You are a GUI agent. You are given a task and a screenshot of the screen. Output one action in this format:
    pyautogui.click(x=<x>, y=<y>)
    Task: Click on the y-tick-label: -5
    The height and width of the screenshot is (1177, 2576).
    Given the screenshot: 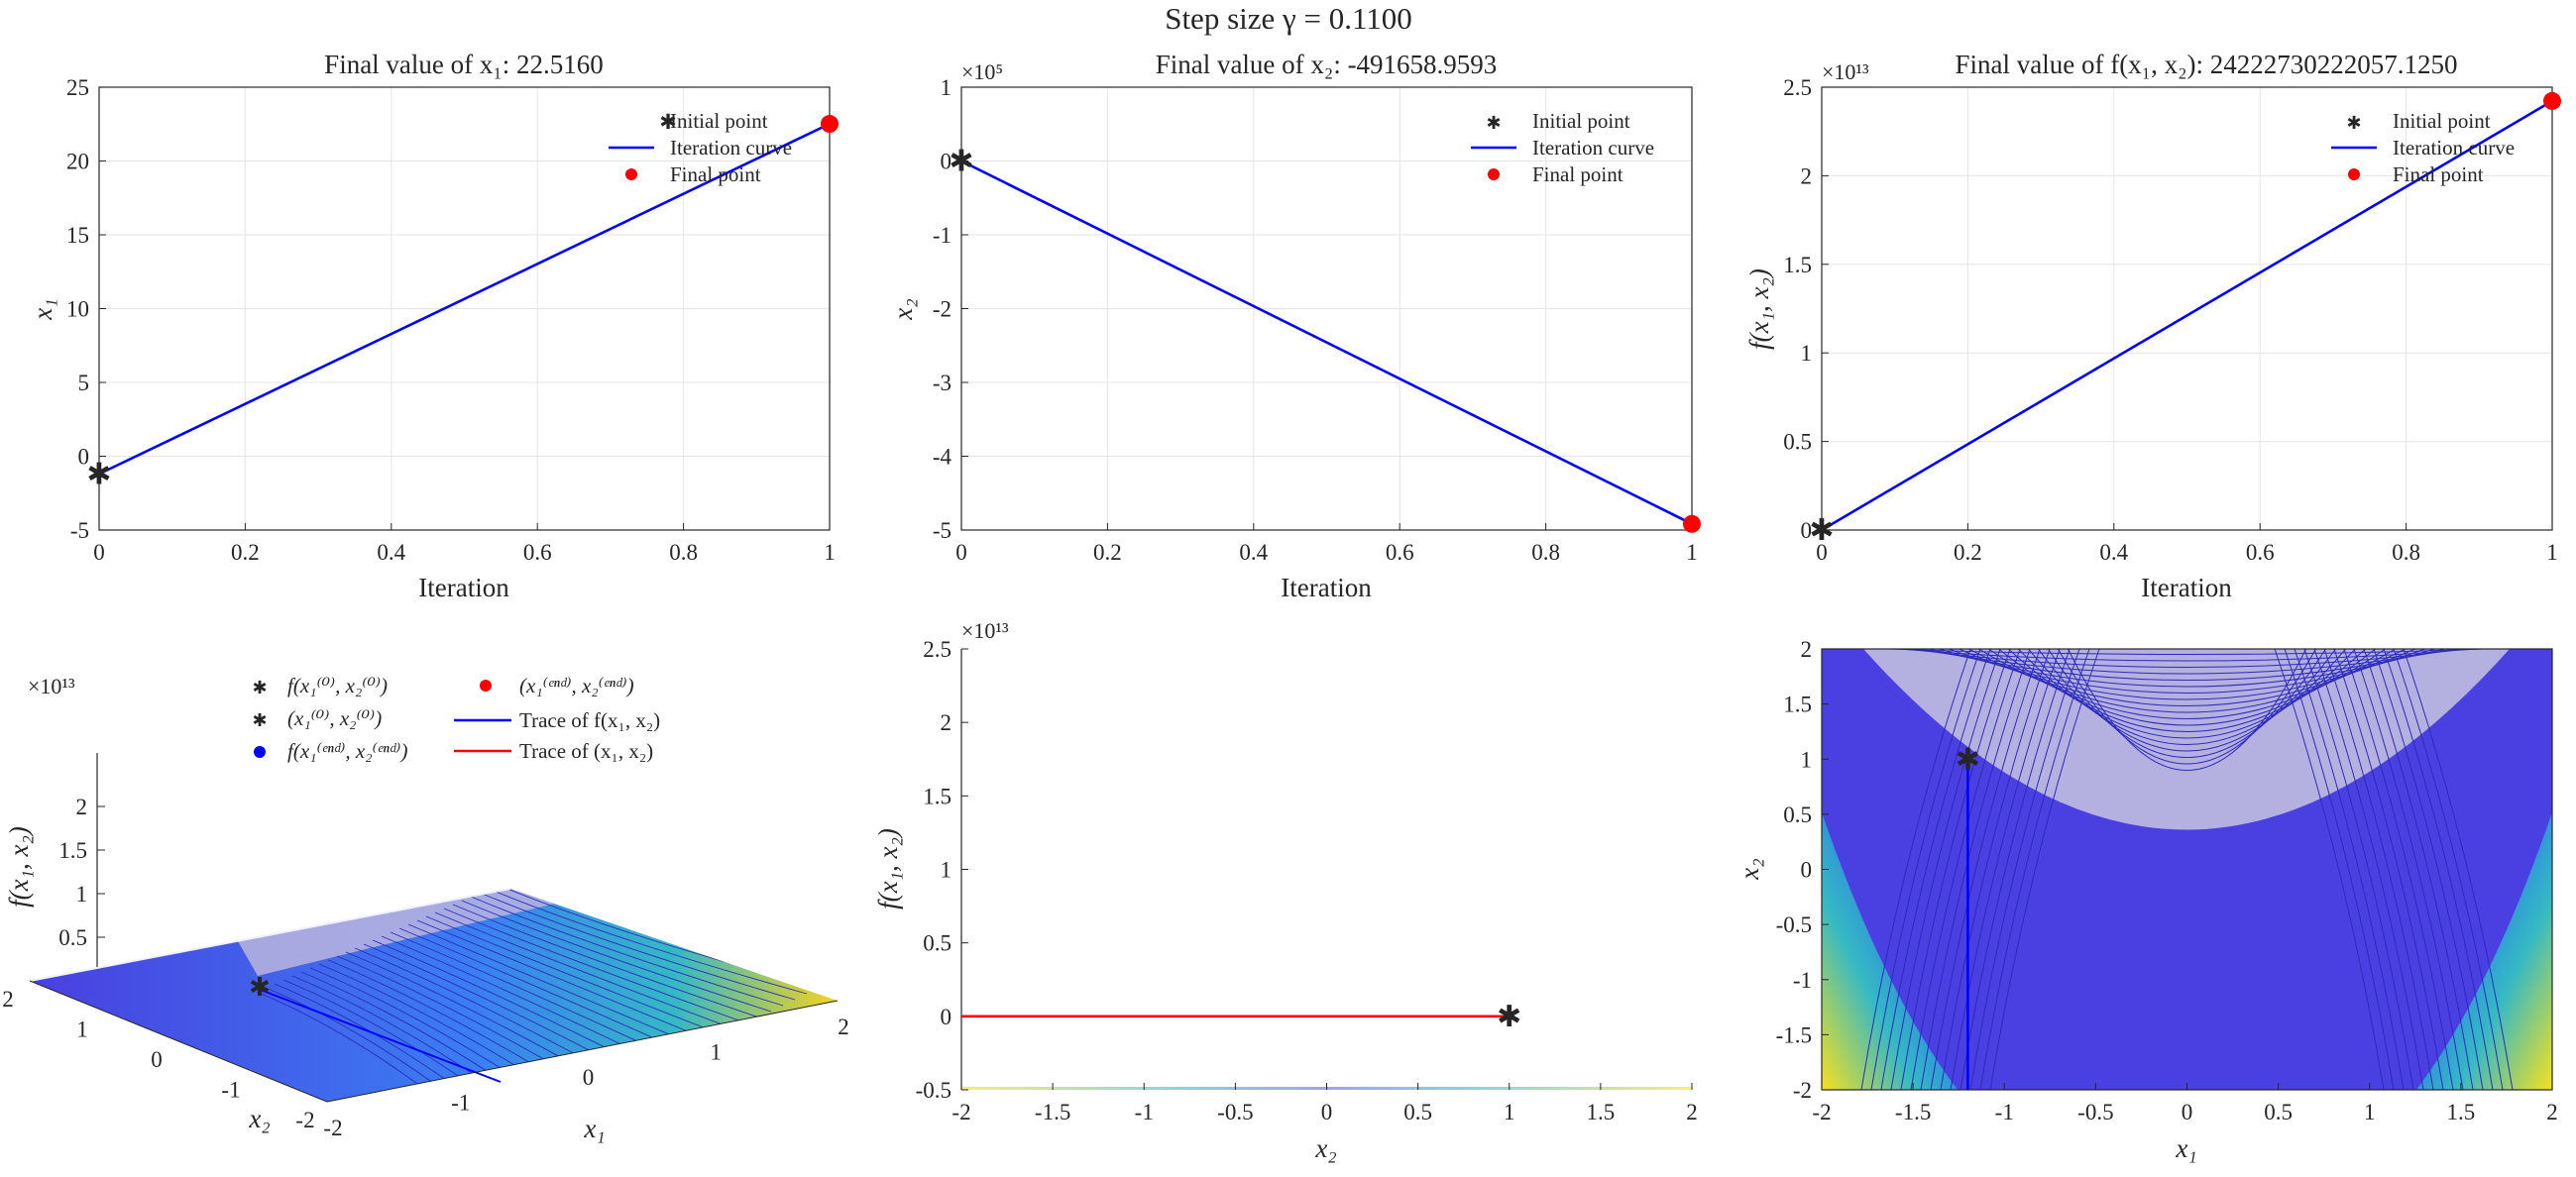 What is the action you would take?
    pyautogui.click(x=79, y=530)
    